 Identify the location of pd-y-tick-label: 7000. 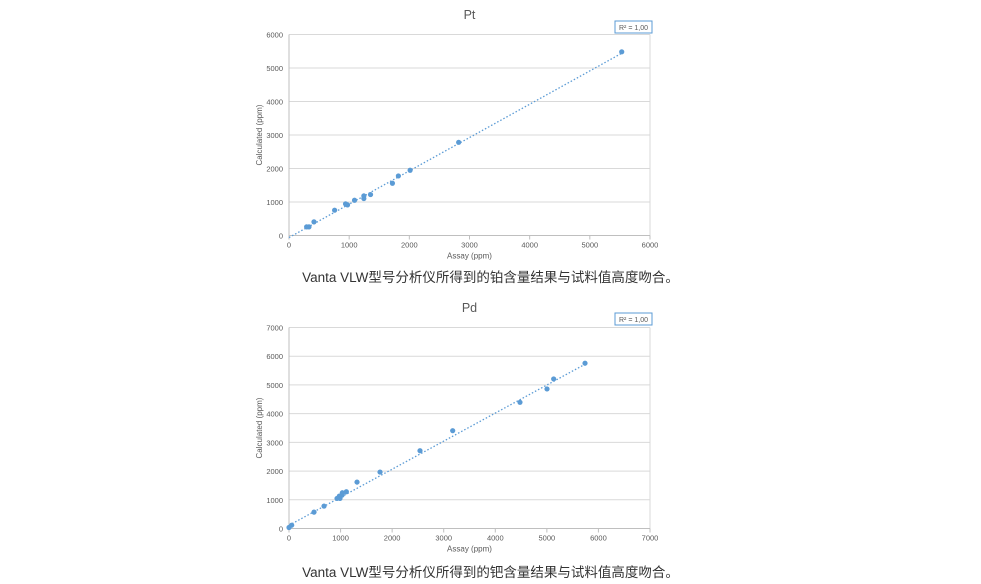
(274, 328).